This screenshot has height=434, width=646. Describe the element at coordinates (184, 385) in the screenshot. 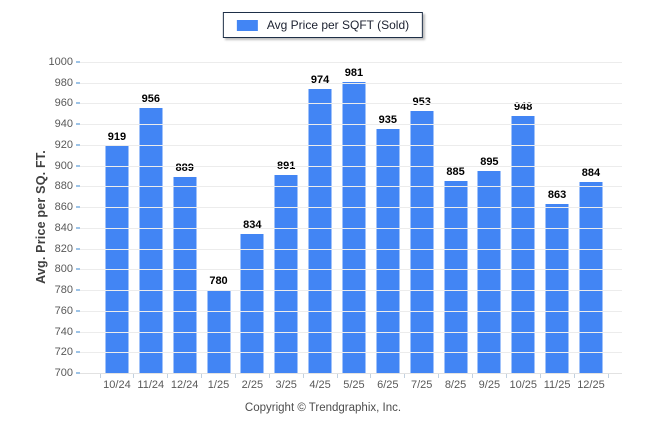

I see `x-axis-tick-label: 12/24` at that location.